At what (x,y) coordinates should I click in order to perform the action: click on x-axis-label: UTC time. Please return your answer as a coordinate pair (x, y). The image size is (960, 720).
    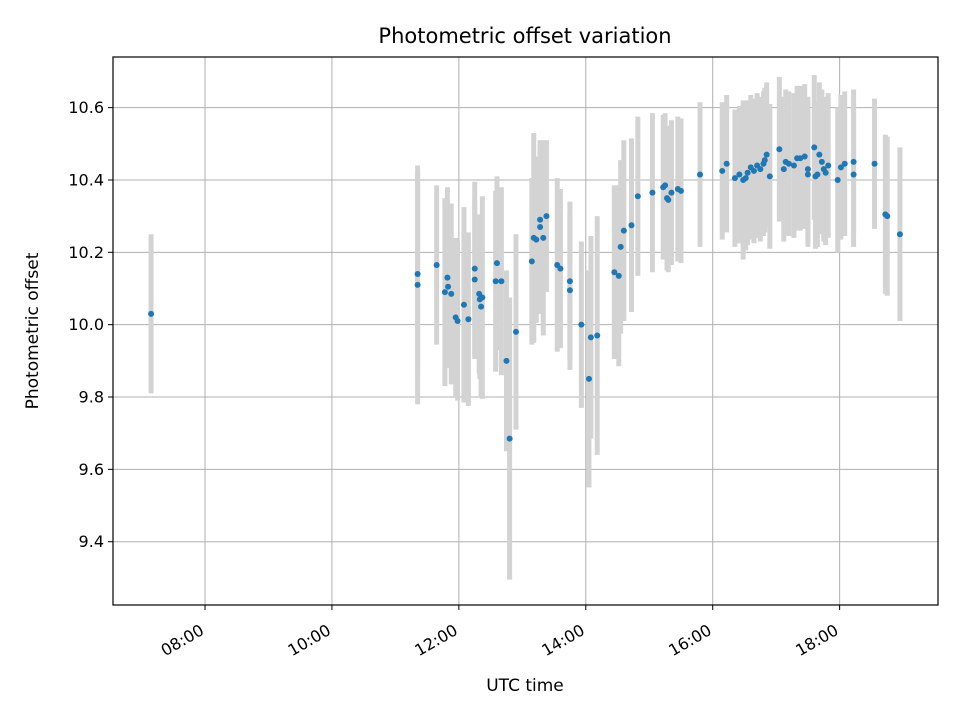
    Looking at the image, I should click on (525, 686).